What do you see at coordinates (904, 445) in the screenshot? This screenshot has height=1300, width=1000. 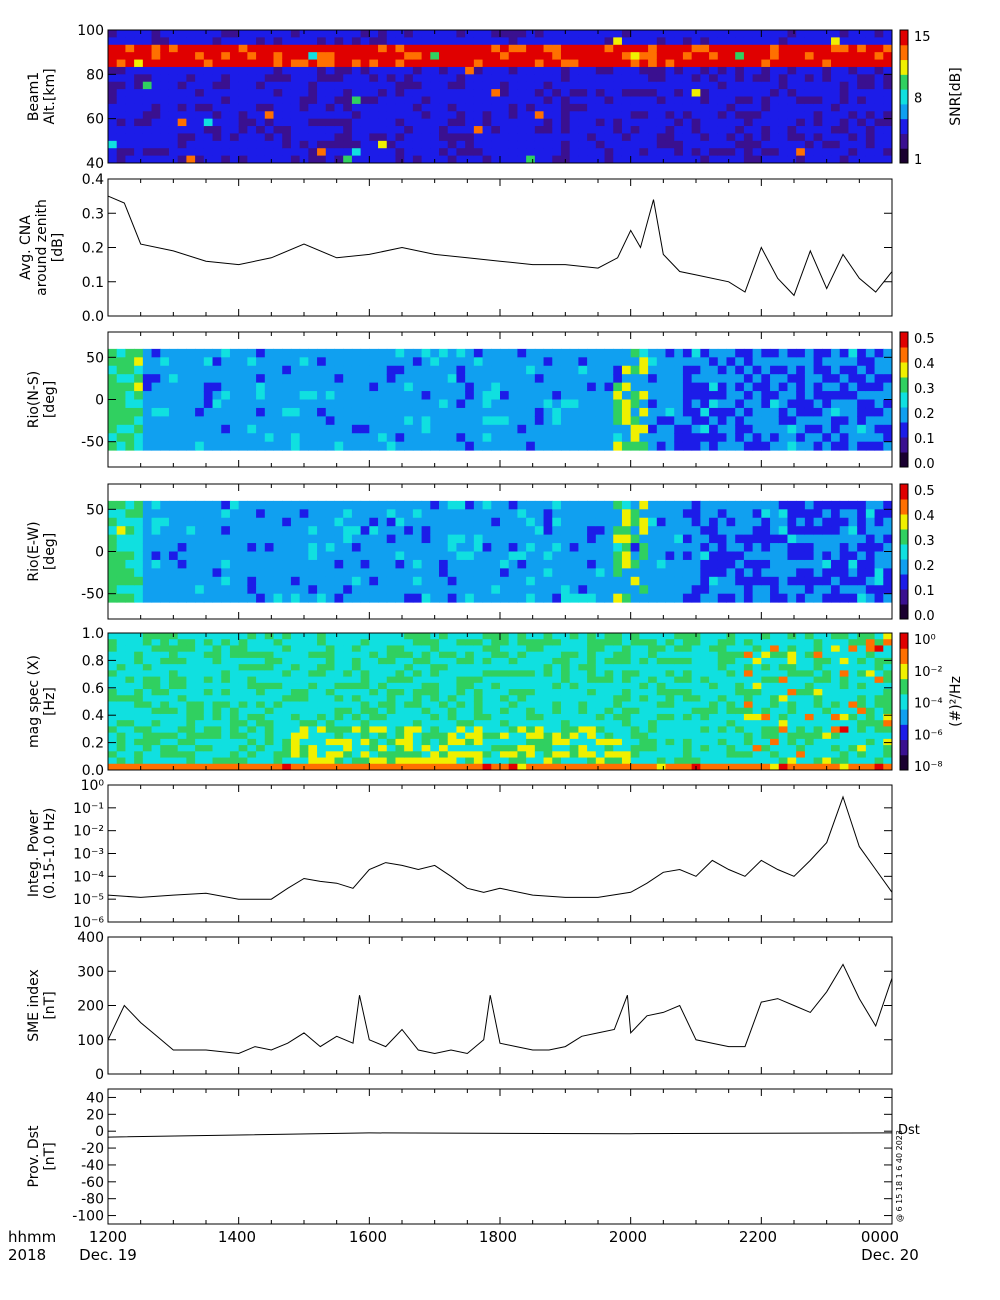 I see `colorbar-segment` at bounding box center [904, 445].